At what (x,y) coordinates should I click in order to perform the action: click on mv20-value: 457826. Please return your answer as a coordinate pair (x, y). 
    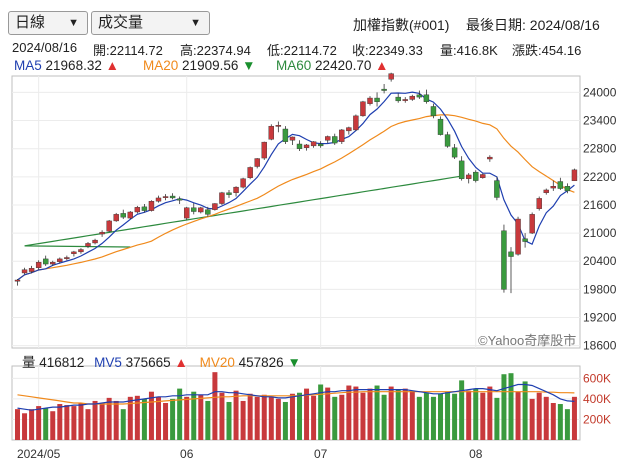
    Looking at the image, I should click on (261, 362).